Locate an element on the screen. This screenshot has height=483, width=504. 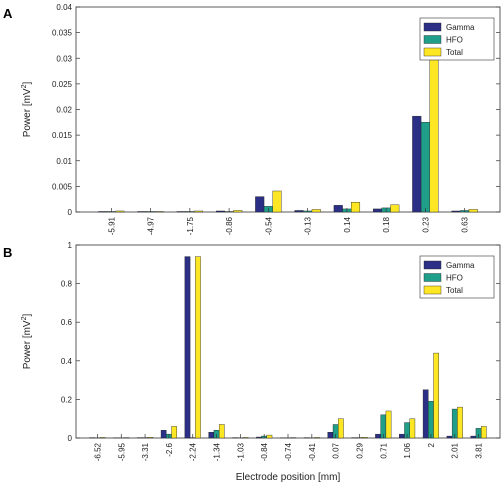
bar-gamma-0.07 is located at coordinates (330, 435).